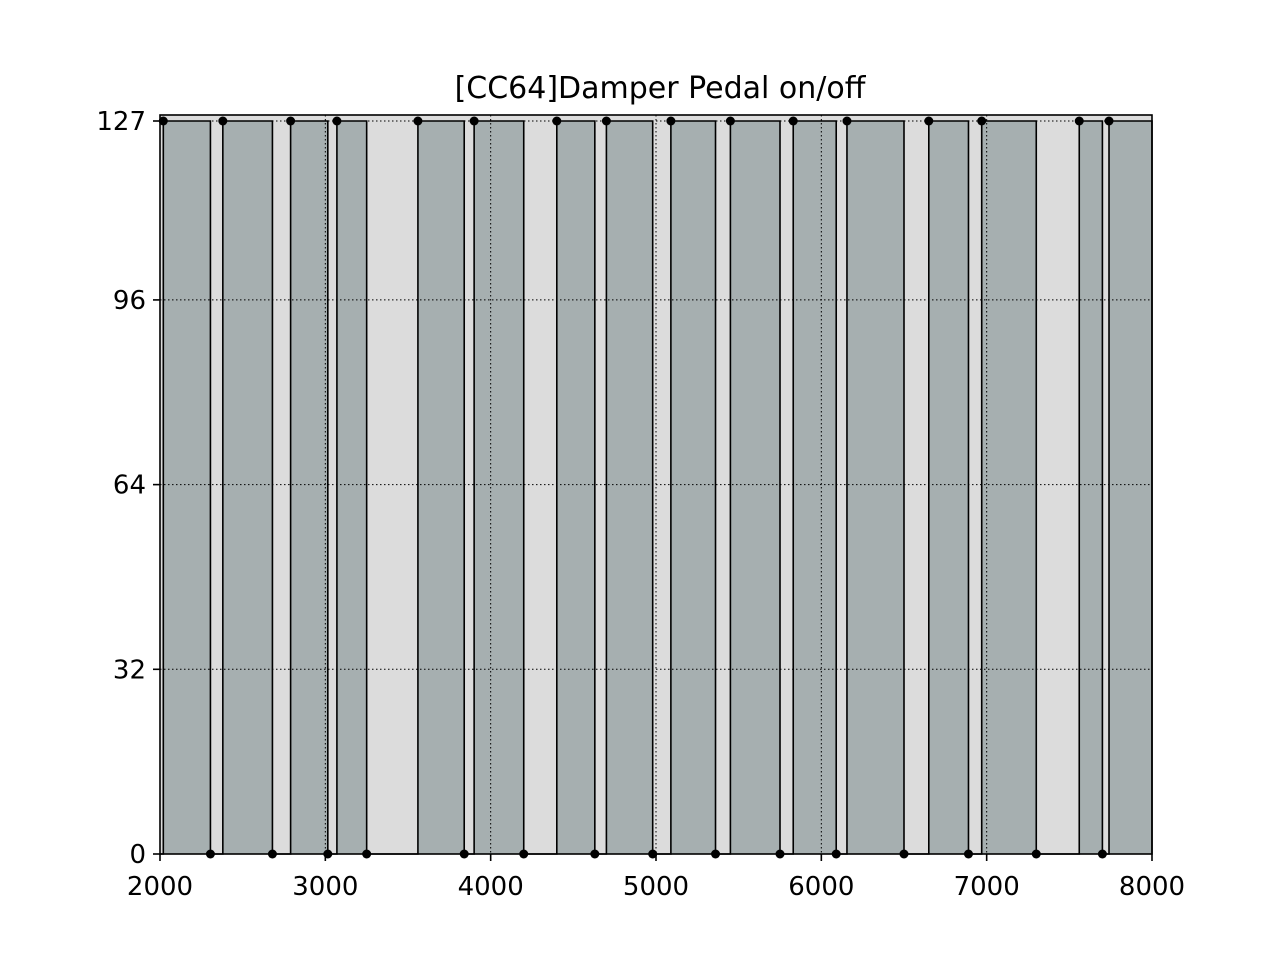 This screenshot has height=965, width=1280. What do you see at coordinates (137, 855) in the screenshot?
I see `y-tick-label: 0` at bounding box center [137, 855].